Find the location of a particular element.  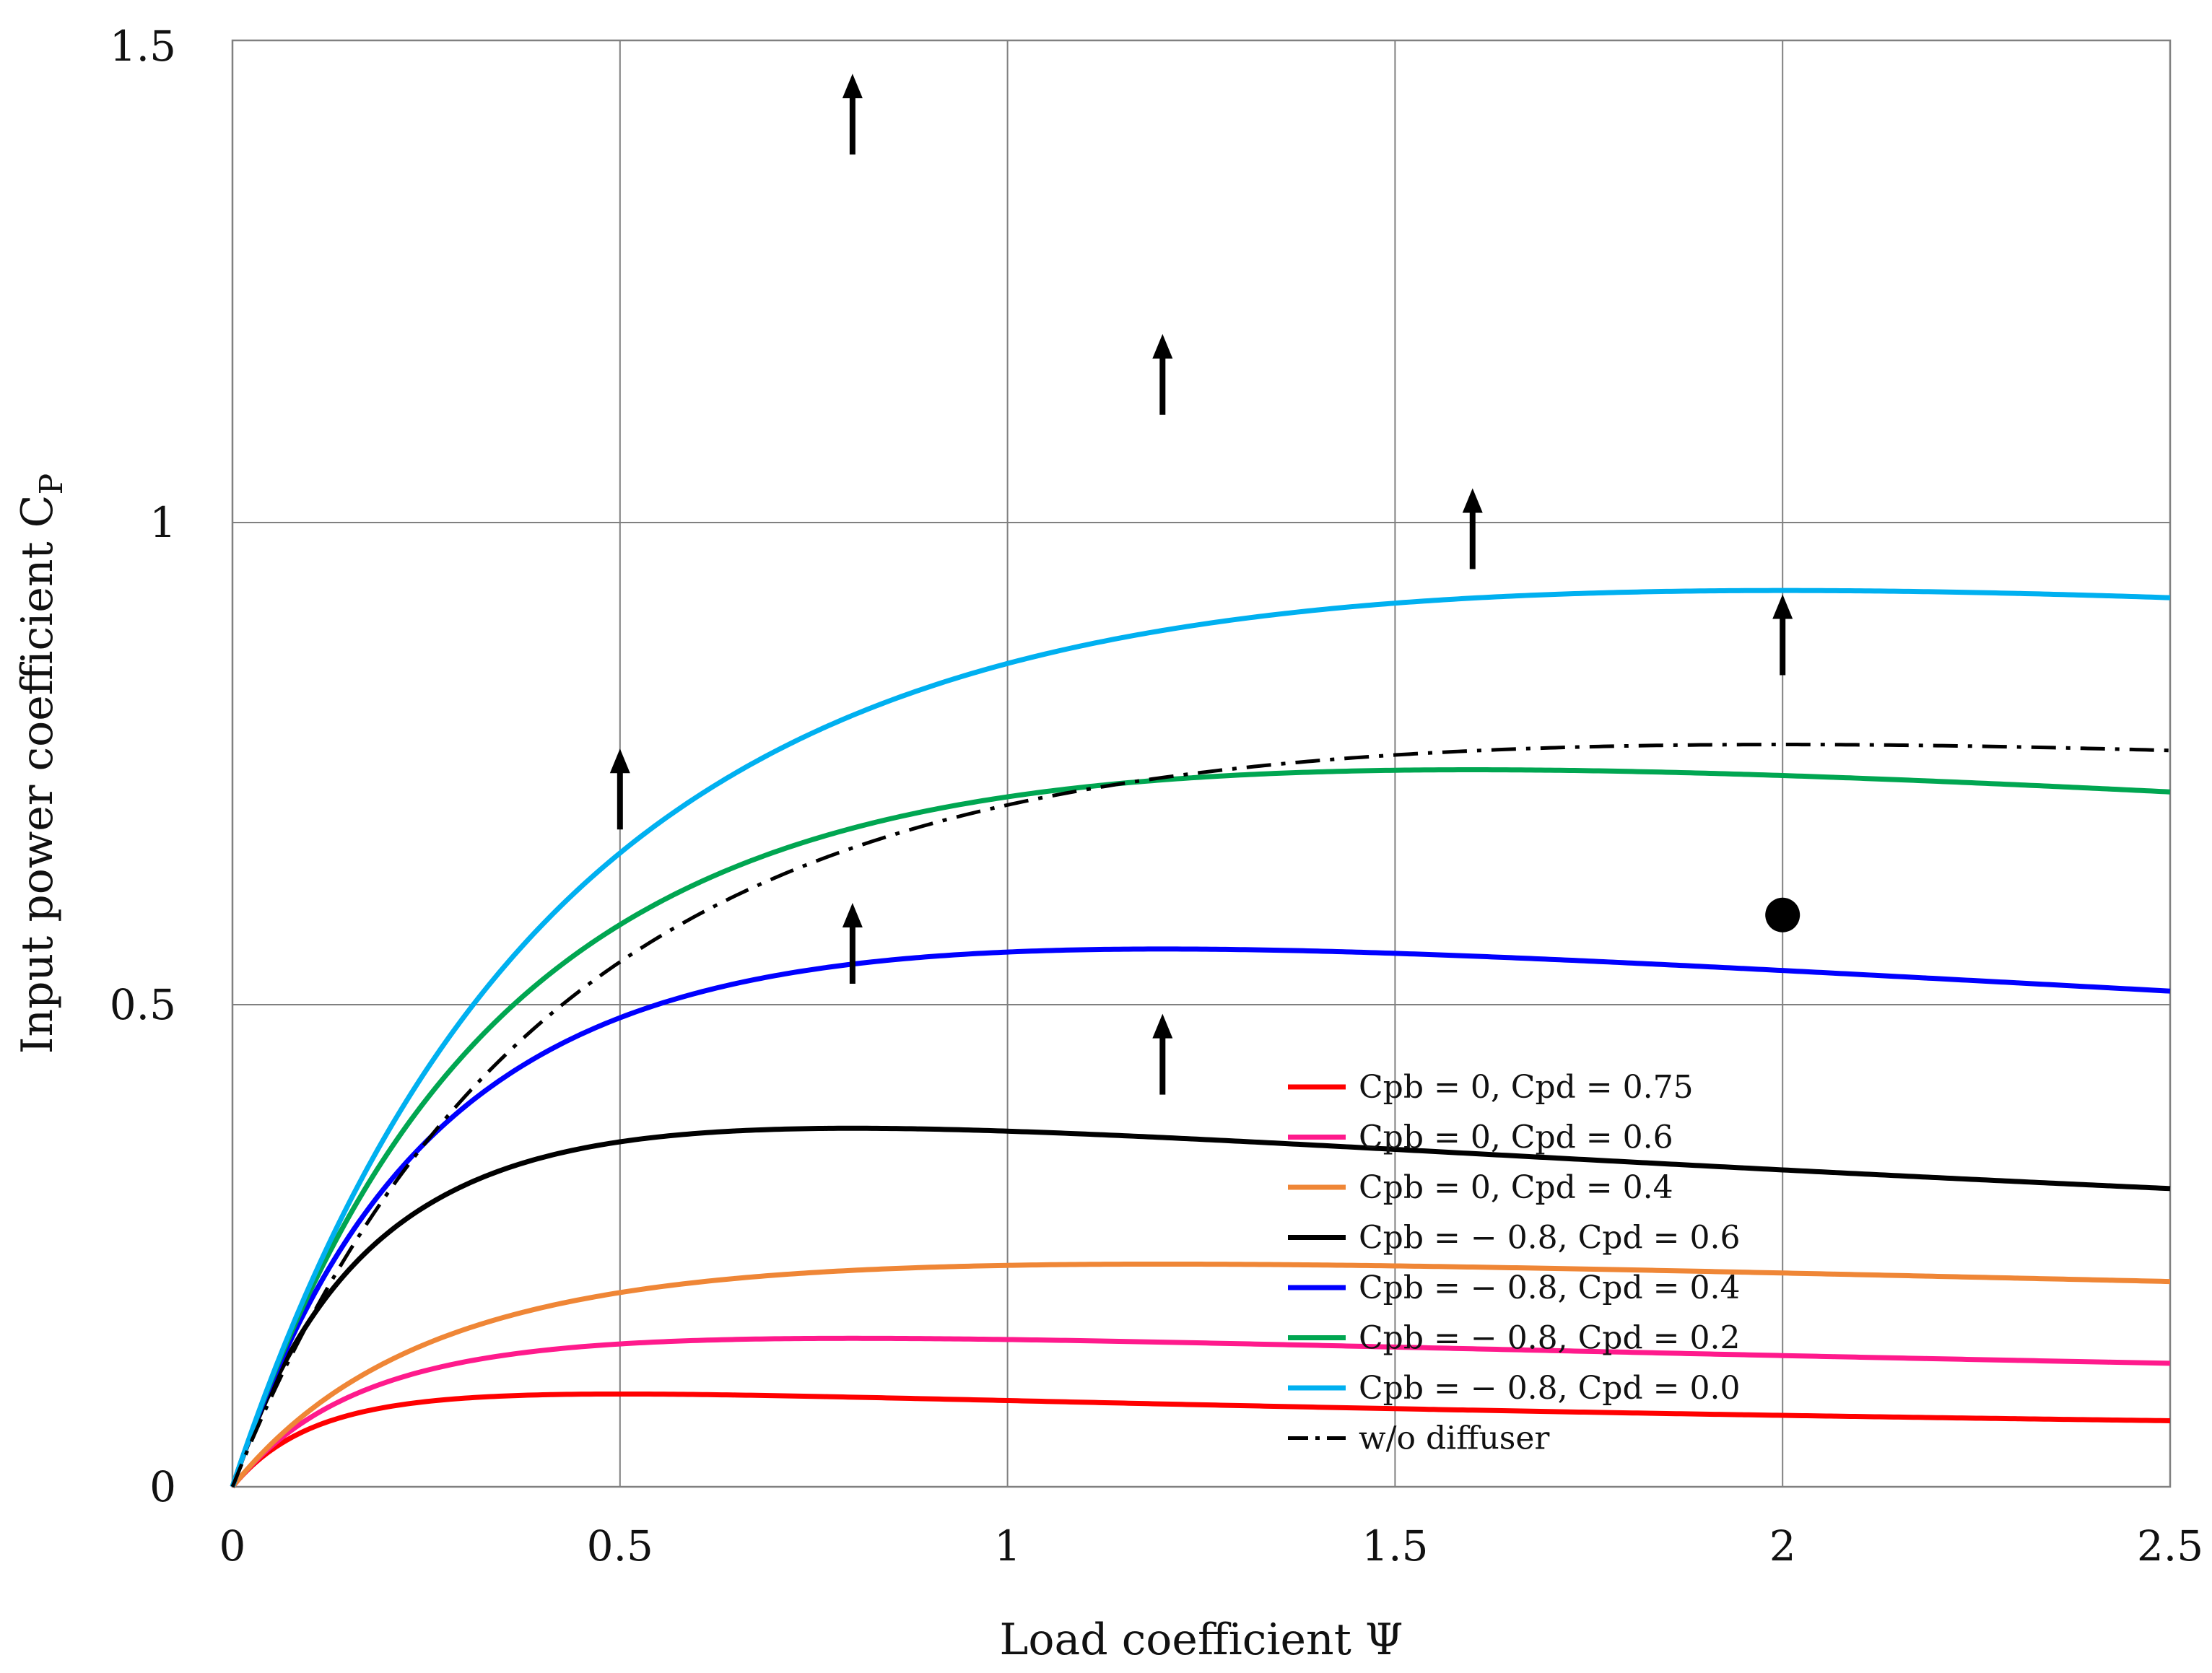

y-axis-title: Input power coefficient C is located at coordinates (37, 774).